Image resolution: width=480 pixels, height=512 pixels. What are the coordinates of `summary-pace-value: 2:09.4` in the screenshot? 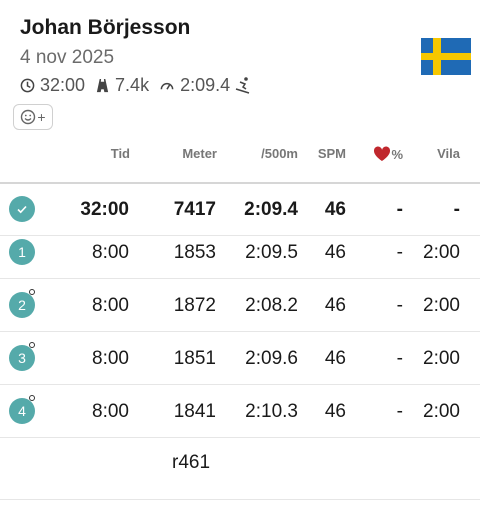 It's located at (205, 84).